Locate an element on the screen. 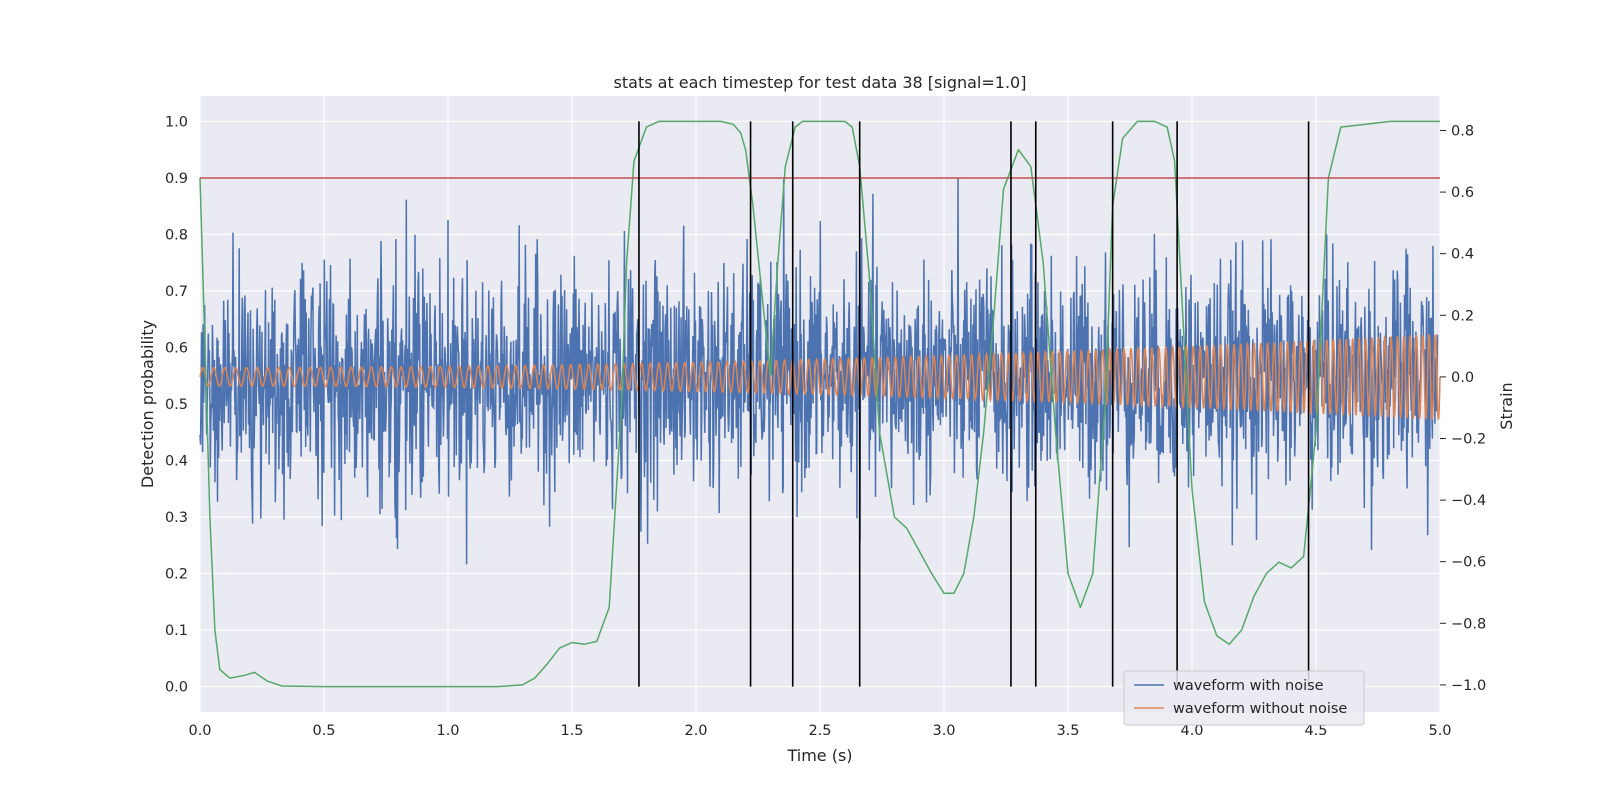 This screenshot has width=1600, height=800. y-left-tick-label: 0.2 is located at coordinates (176, 575).